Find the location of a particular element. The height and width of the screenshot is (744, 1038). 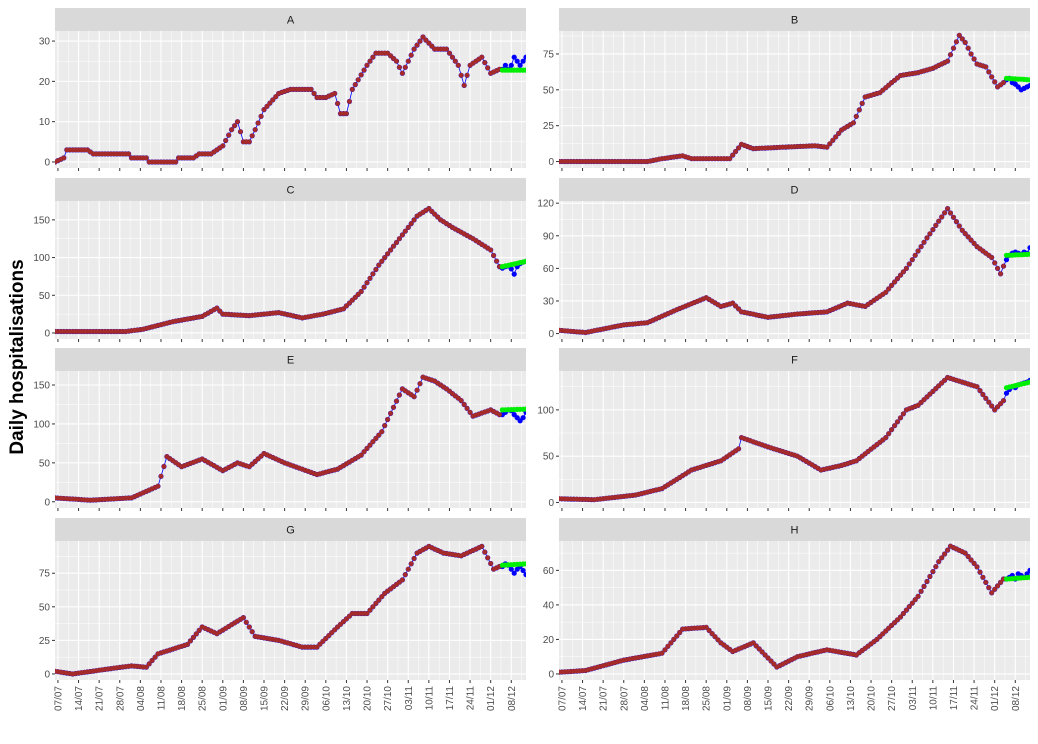

x-tick-label: 18/08 is located at coordinates (182, 698).